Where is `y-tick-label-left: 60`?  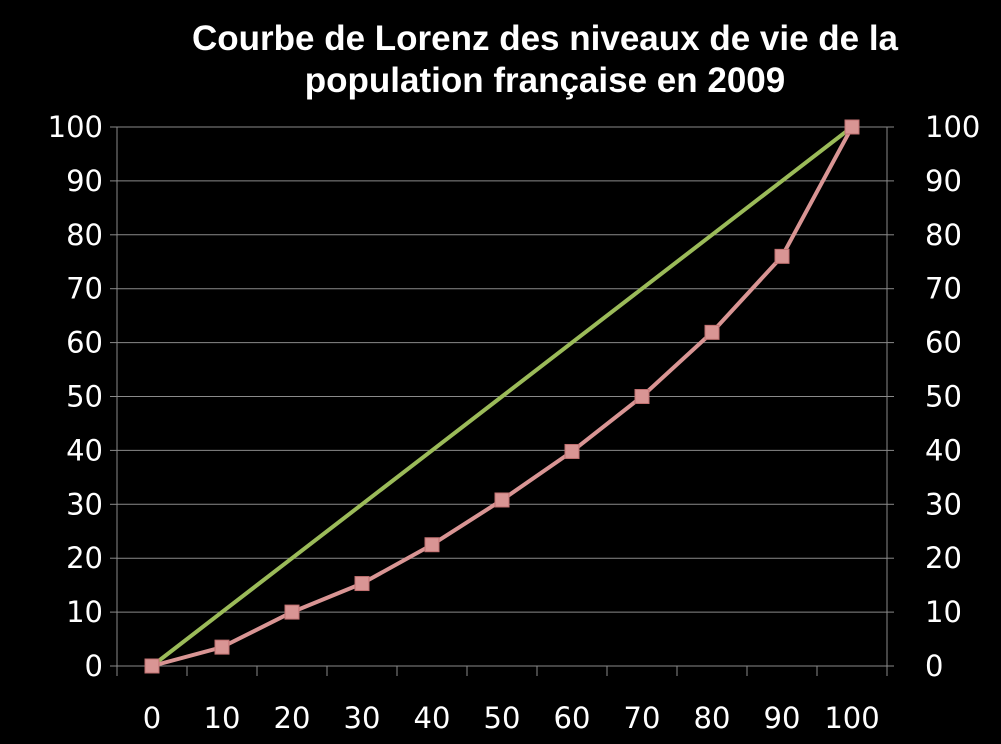 y-tick-label-left: 60 is located at coordinates (84, 343).